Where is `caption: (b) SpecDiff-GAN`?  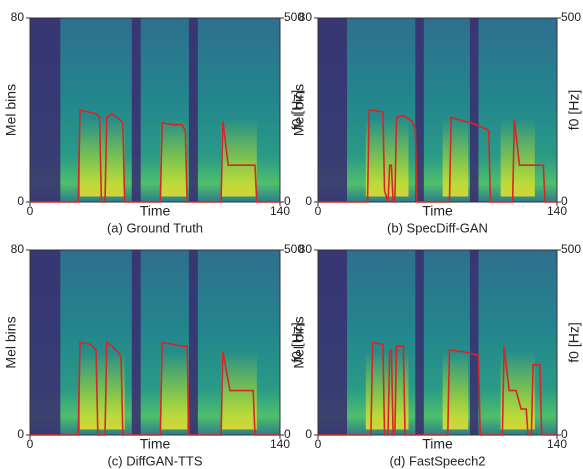 caption: (b) SpecDiff-GAN is located at coordinates (437, 227).